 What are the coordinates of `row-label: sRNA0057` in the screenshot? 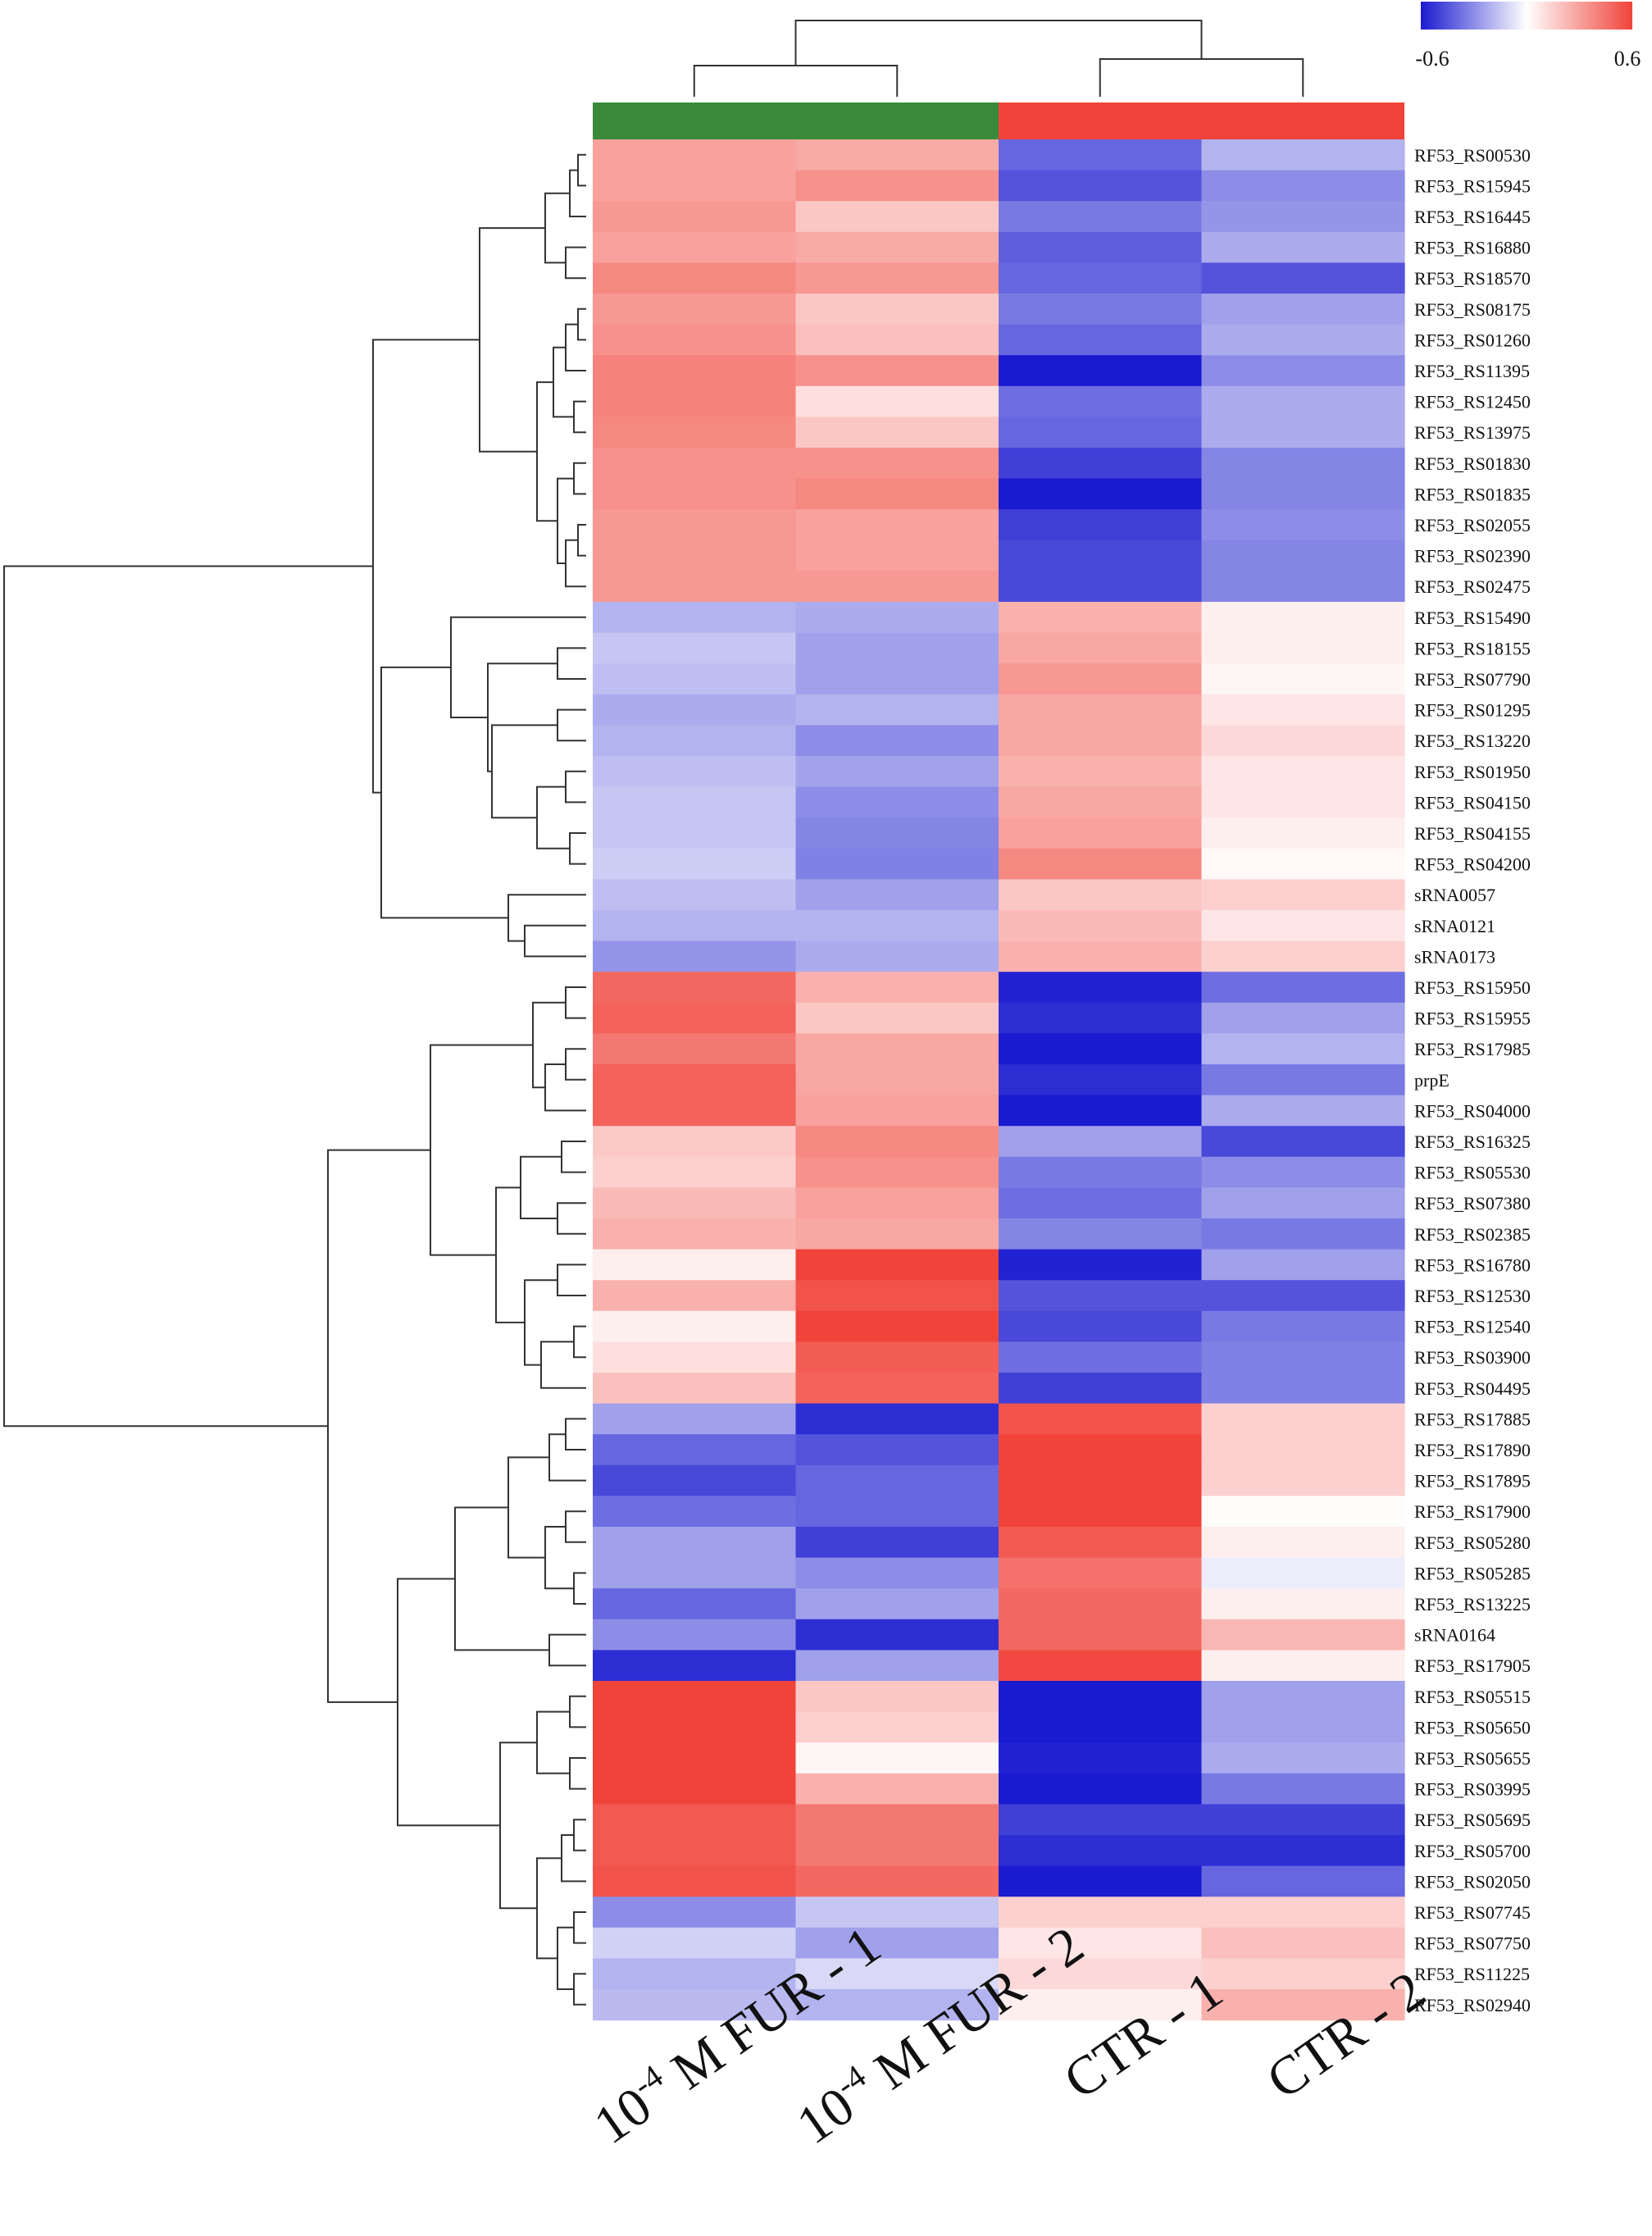 It's located at (1454, 895).